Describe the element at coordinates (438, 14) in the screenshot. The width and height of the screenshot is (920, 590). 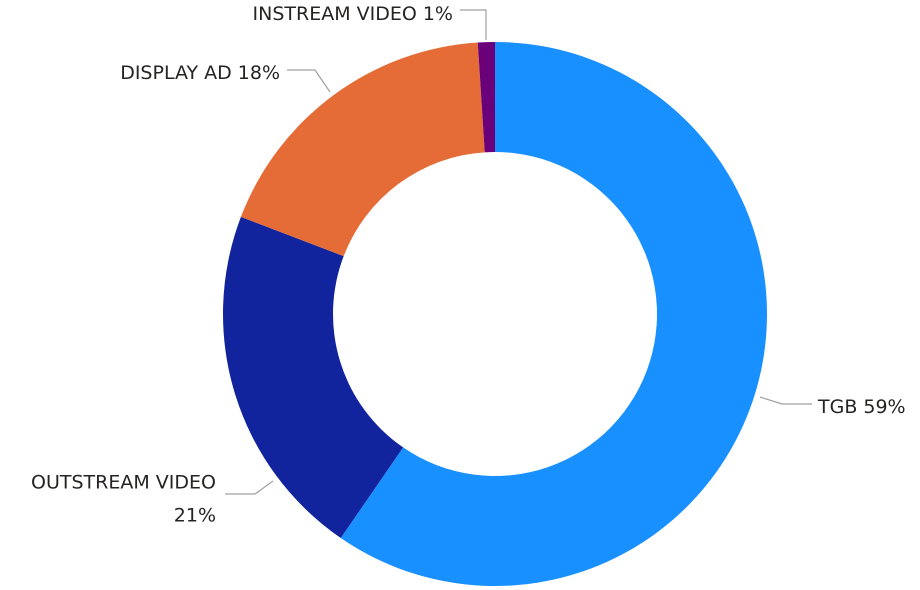
I see `slice-value-label: 1%` at that location.